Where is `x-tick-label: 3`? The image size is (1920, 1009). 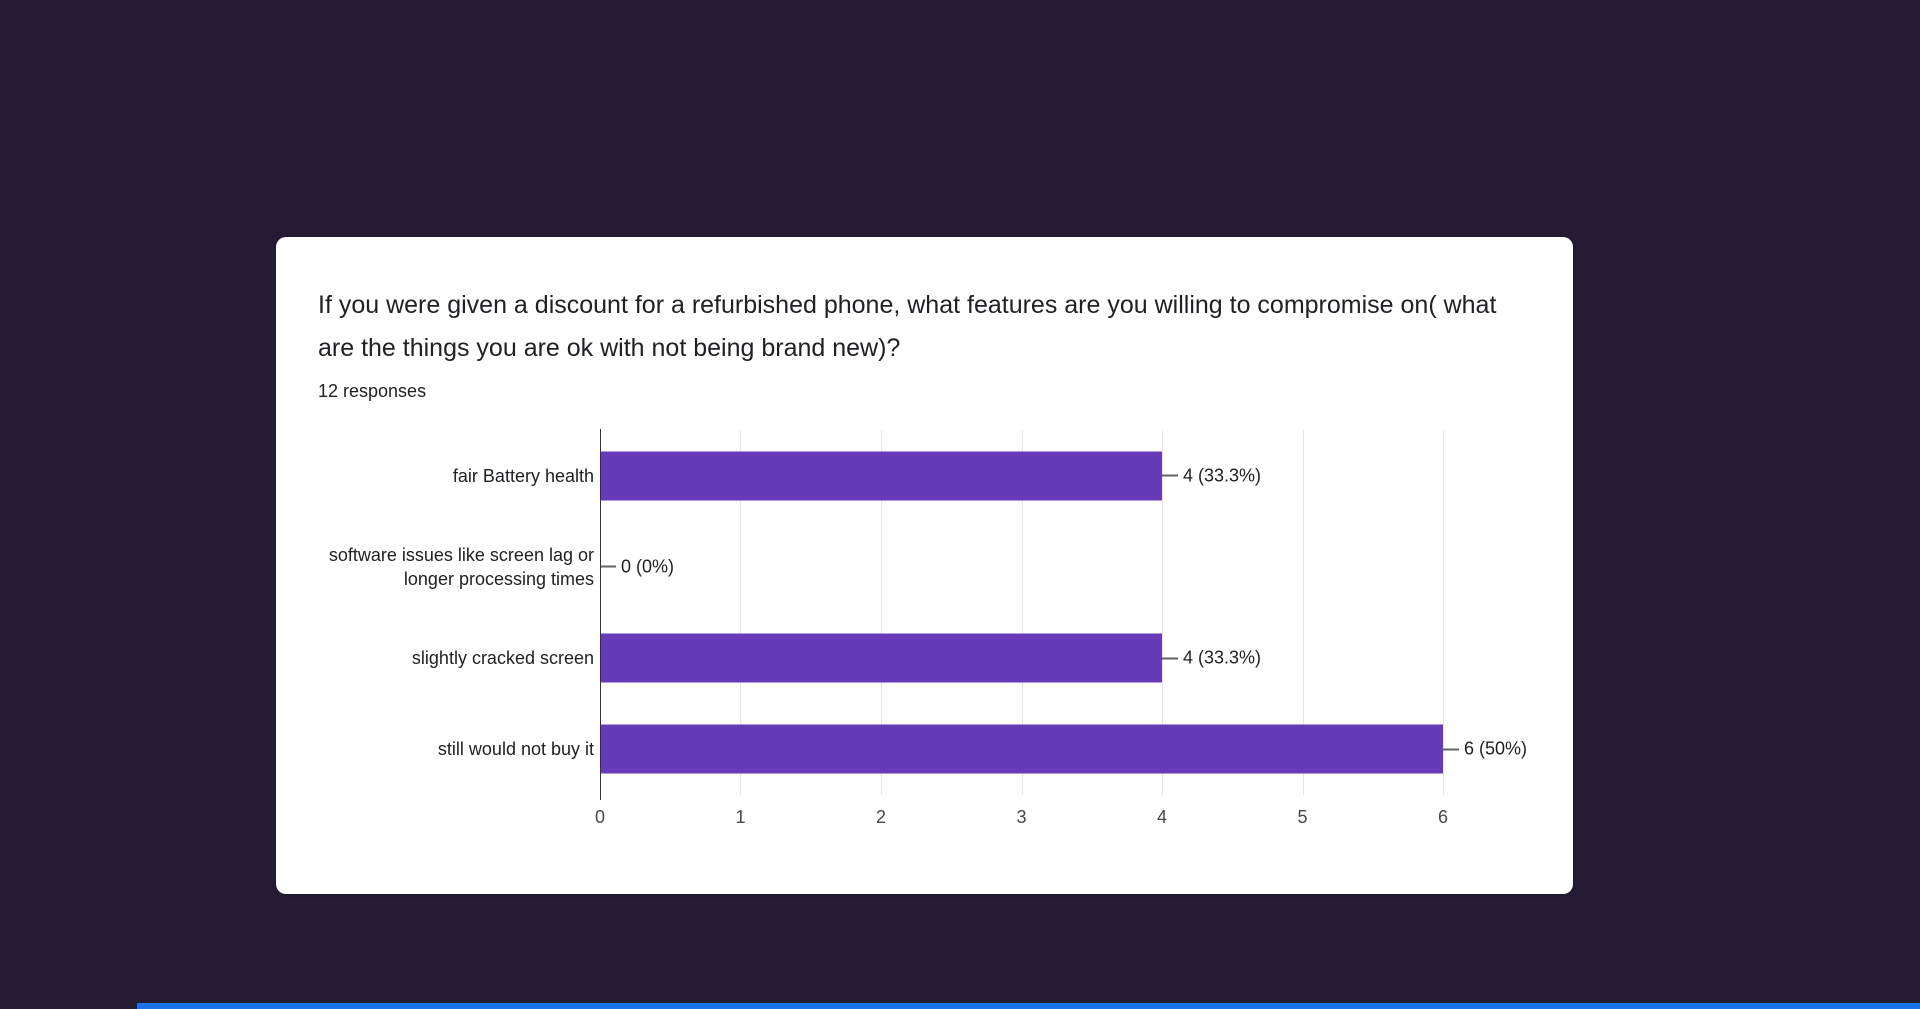
x-tick-label: 3 is located at coordinates (1021, 817).